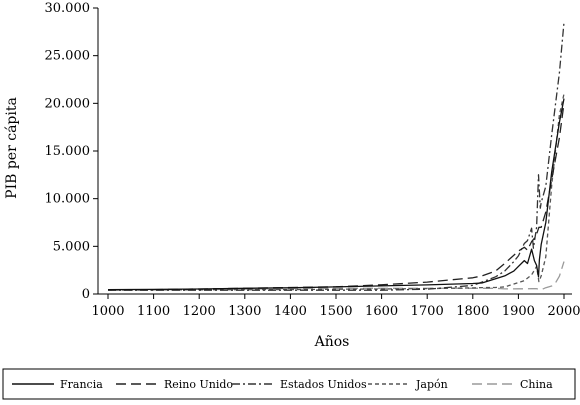 This screenshot has width=580, height=405. I want to click on y-tick-label: 10.000, so click(68, 199).